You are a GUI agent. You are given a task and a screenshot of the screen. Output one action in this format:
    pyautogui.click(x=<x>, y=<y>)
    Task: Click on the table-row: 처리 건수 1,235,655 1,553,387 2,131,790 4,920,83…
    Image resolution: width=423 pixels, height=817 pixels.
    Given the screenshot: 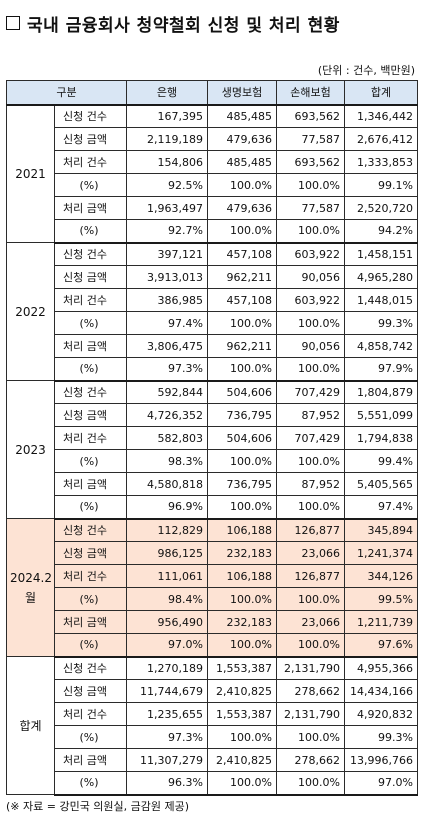 What is the action you would take?
    pyautogui.click(x=212, y=714)
    